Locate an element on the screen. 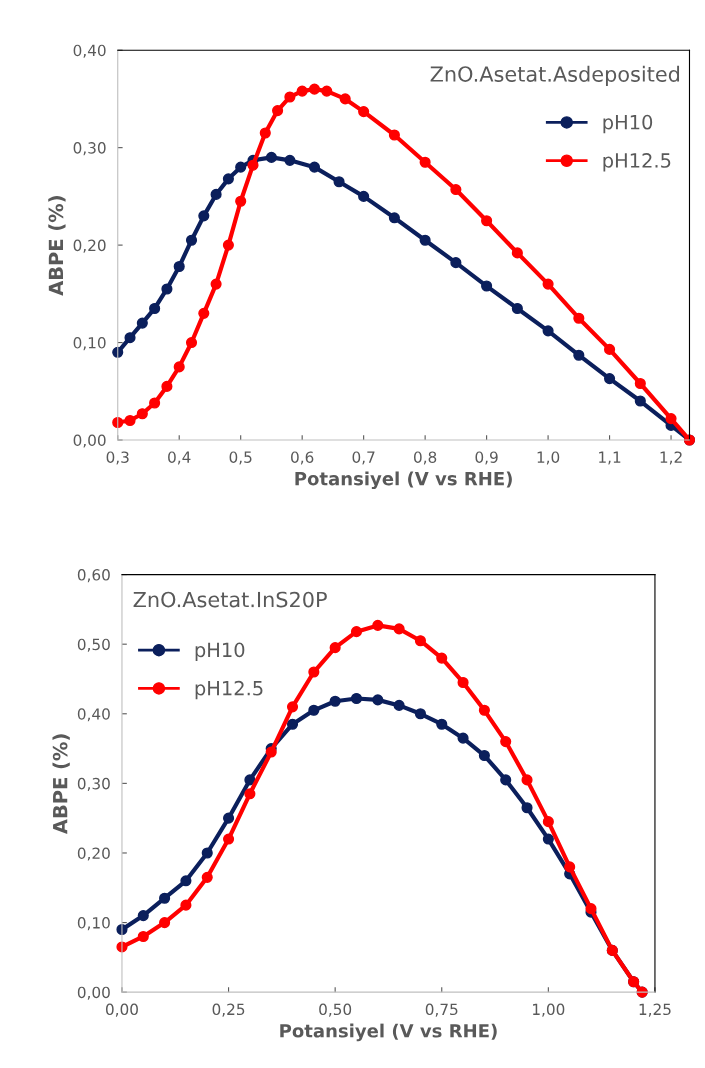 This screenshot has width=705, height=1068. x-tick-label: 0,4 is located at coordinates (179, 458).